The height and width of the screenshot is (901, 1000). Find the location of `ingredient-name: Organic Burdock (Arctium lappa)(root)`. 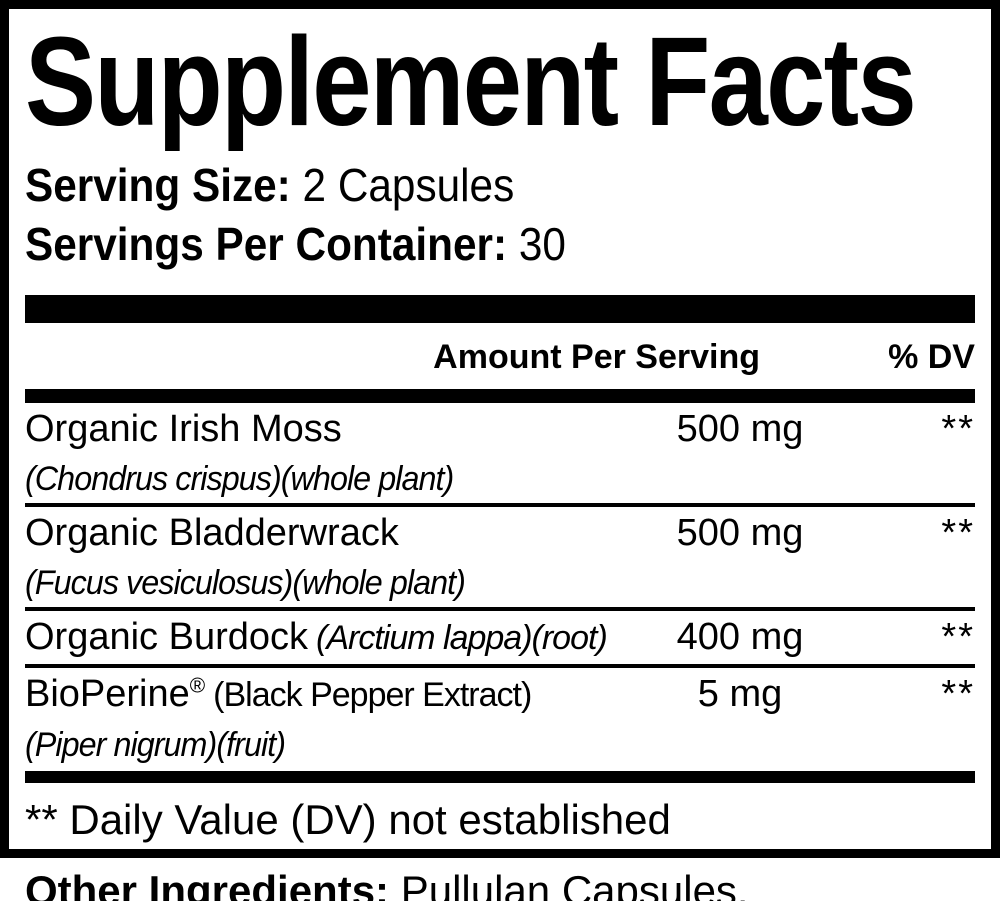

ingredient-name: Organic Burdock (Arctium lappa)(root) is located at coordinates (325, 637).